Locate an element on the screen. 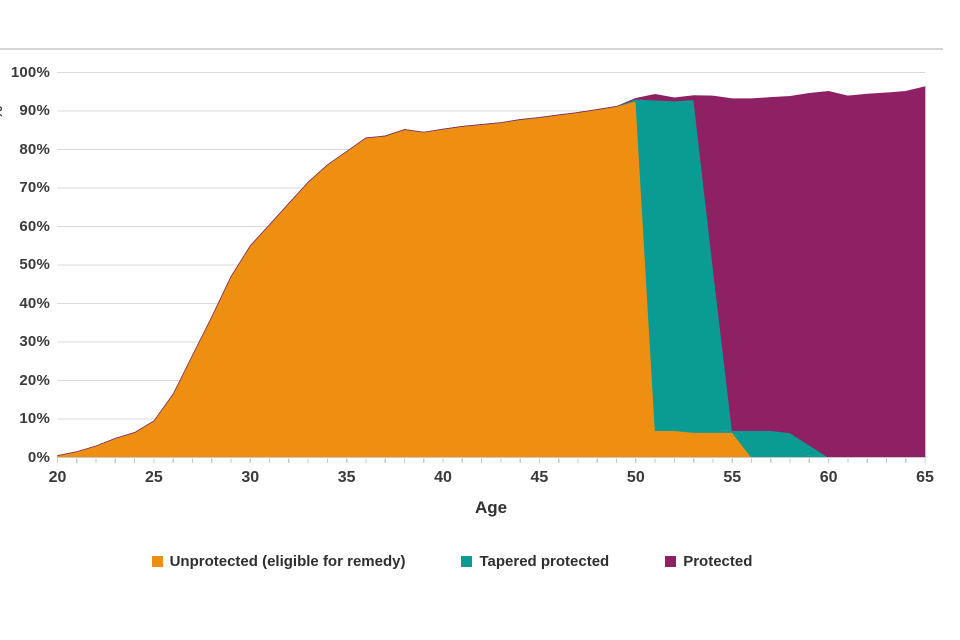 This screenshot has height=640, width=960. y-tick-label: 10% is located at coordinates (34, 418).